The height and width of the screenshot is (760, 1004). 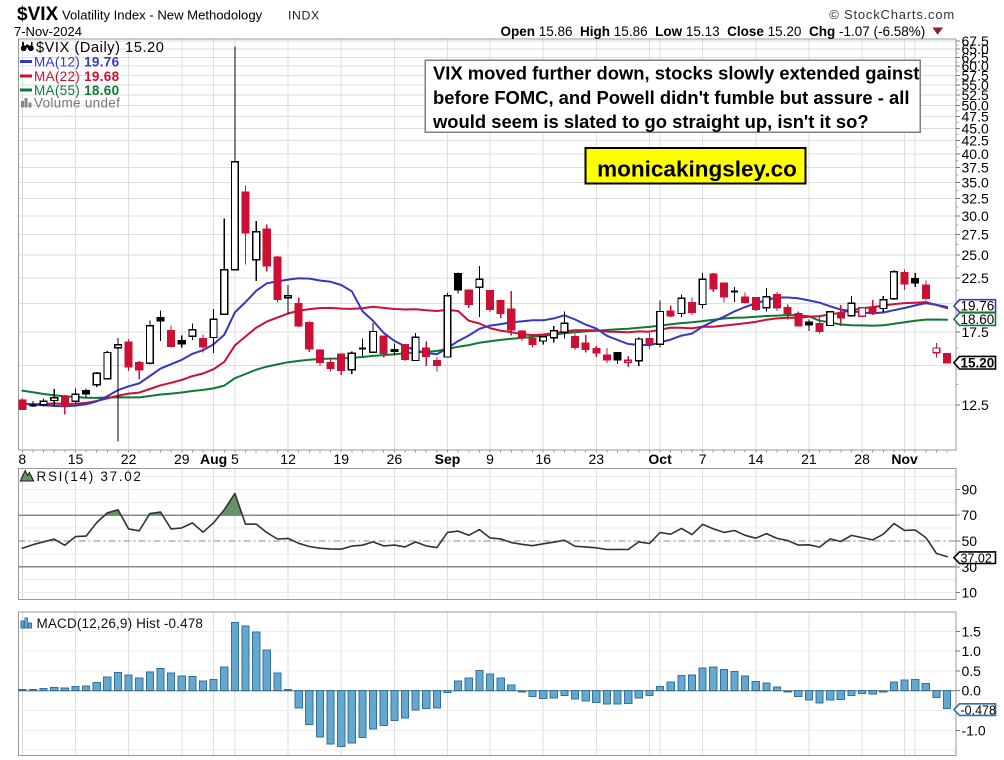 What do you see at coordinates (213, 459) in the screenshot?
I see `svg-text: Aug` at bounding box center [213, 459].